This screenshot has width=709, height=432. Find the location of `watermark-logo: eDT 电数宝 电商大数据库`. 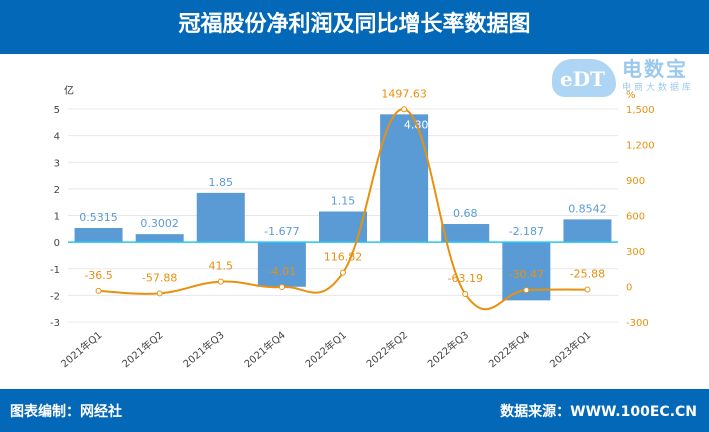

watermark-logo: eDT 电数宝 电商大数据库 is located at coordinates (627, 79).